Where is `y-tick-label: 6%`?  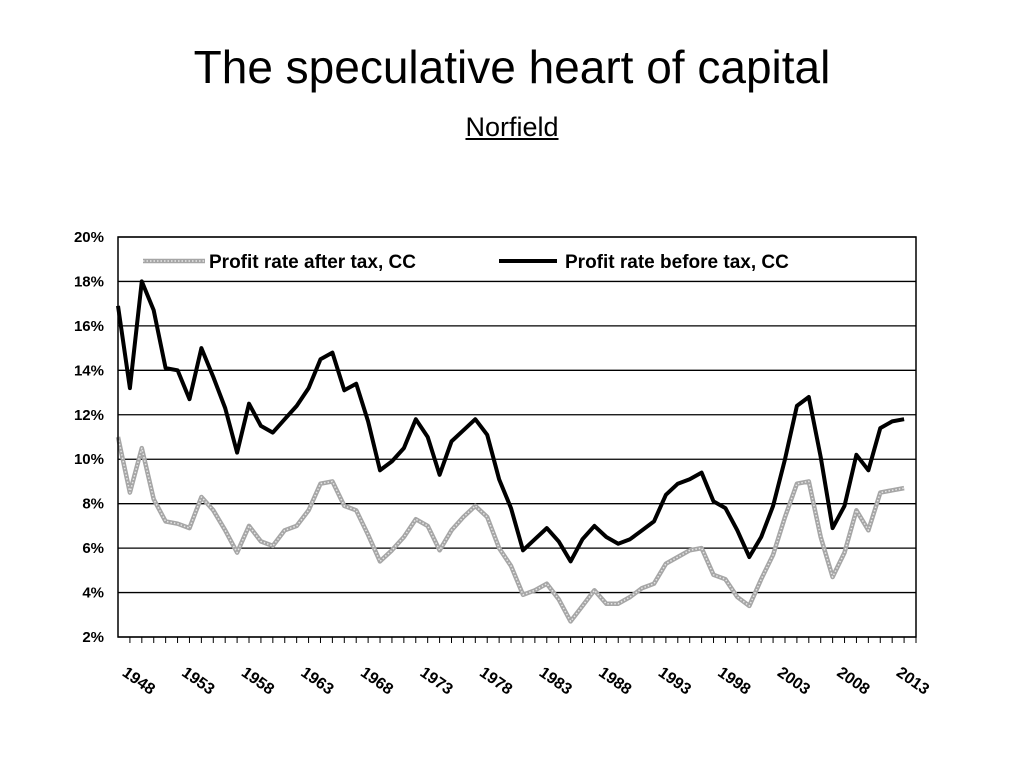
y-tick-label: 6% is located at coordinates (93, 548).